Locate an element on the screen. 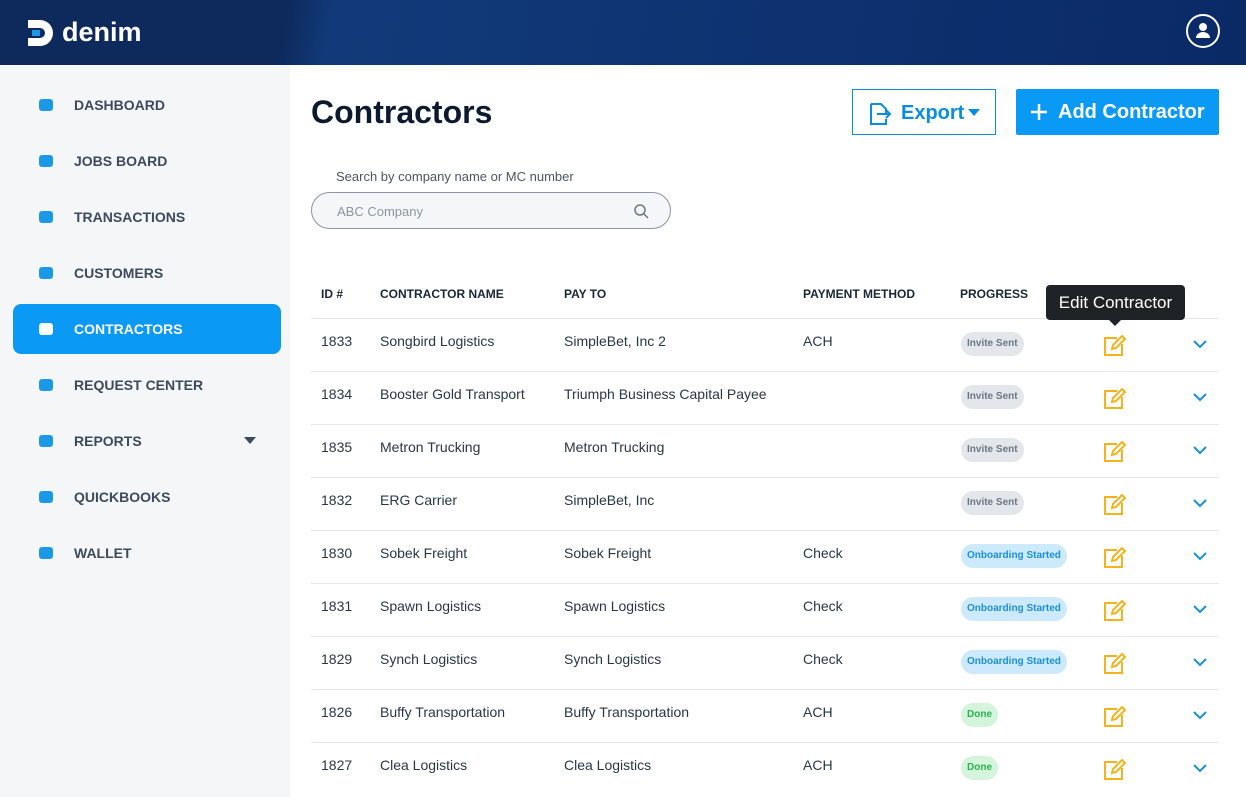 The height and width of the screenshot is (797, 1246). export-button: Export is located at coordinates (924, 112).